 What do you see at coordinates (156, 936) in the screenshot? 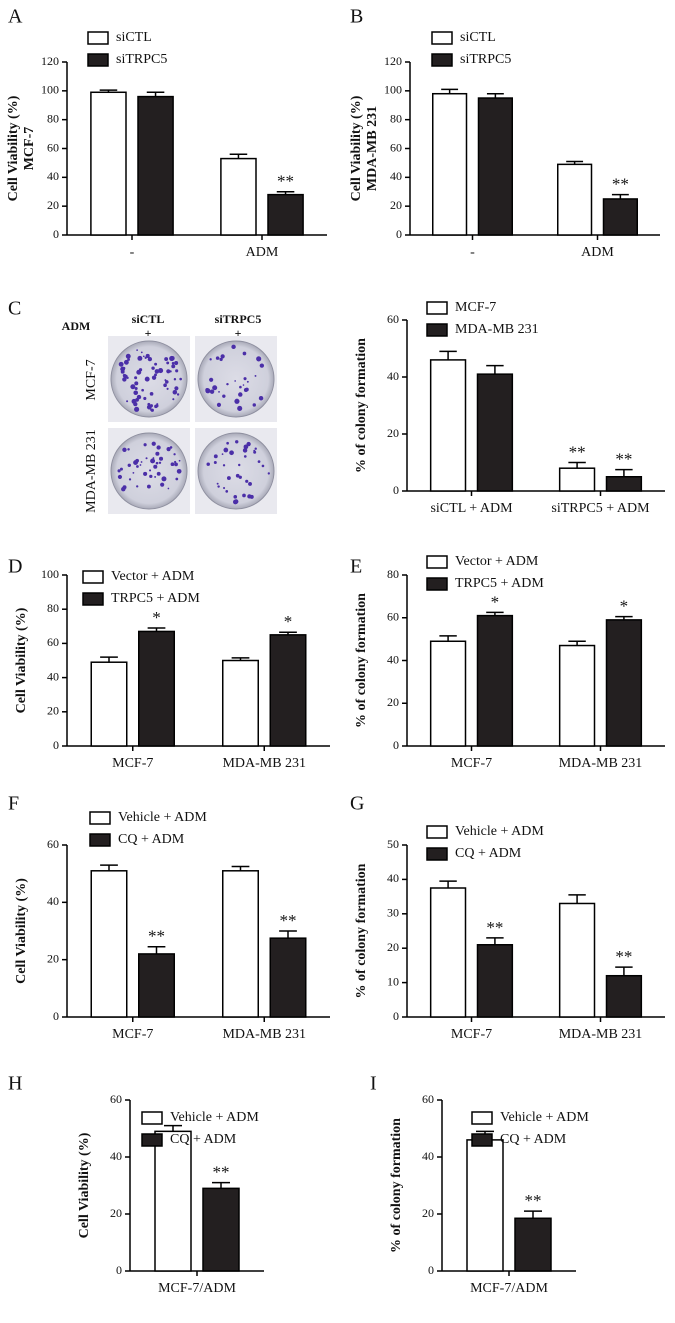
I see `significance-label: **` at bounding box center [156, 936].